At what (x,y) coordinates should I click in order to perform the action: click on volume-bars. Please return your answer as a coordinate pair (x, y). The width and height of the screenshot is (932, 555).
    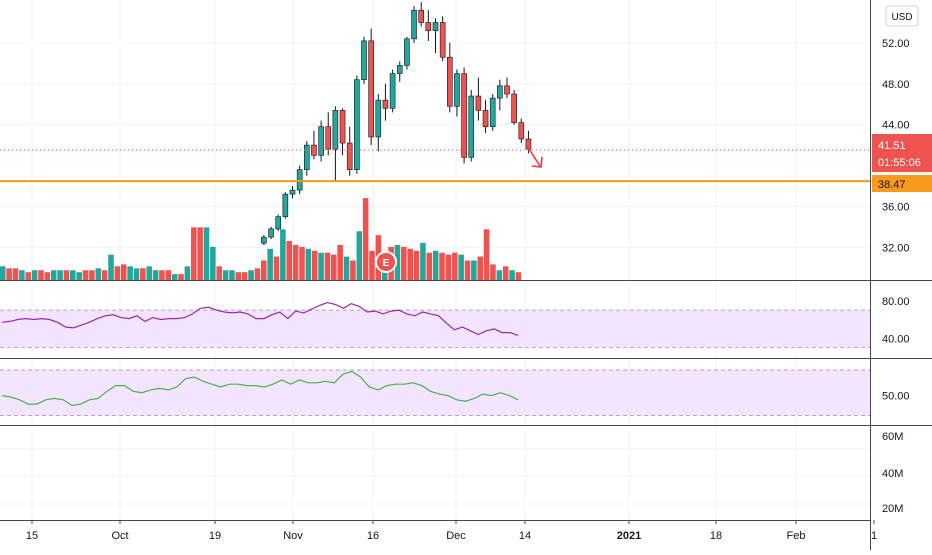
    Looking at the image, I should click on (261, 239).